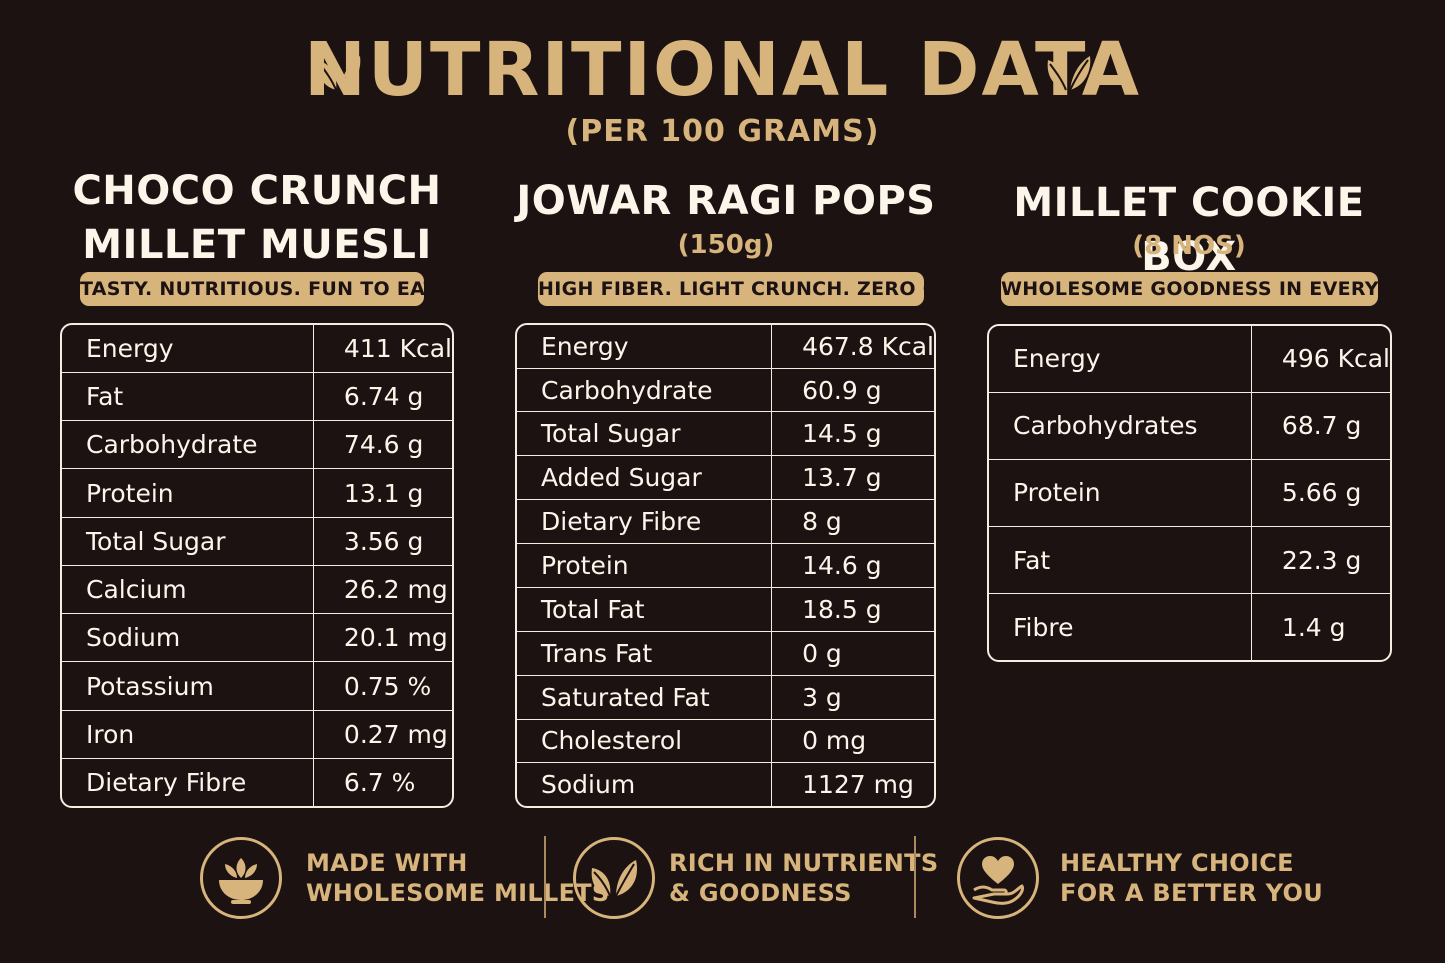 This screenshot has height=963, width=1445. What do you see at coordinates (760, 893) in the screenshot?
I see `feature-line2: & GOODNESS` at bounding box center [760, 893].